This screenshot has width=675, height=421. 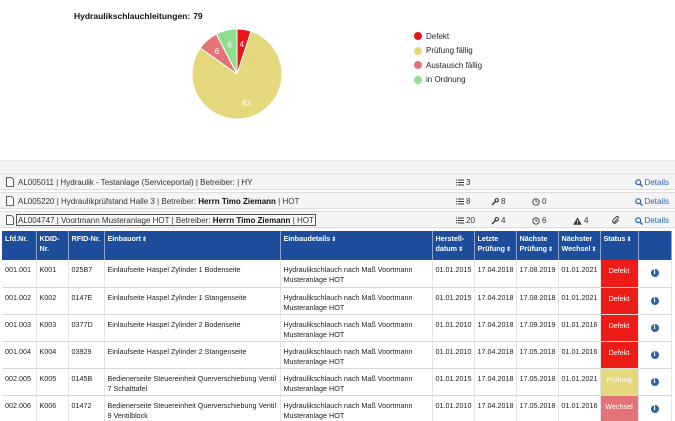 What do you see at coordinates (453, 245) in the screenshot?
I see `col-herstelldatum: Herstell-datum⇕` at bounding box center [453, 245].